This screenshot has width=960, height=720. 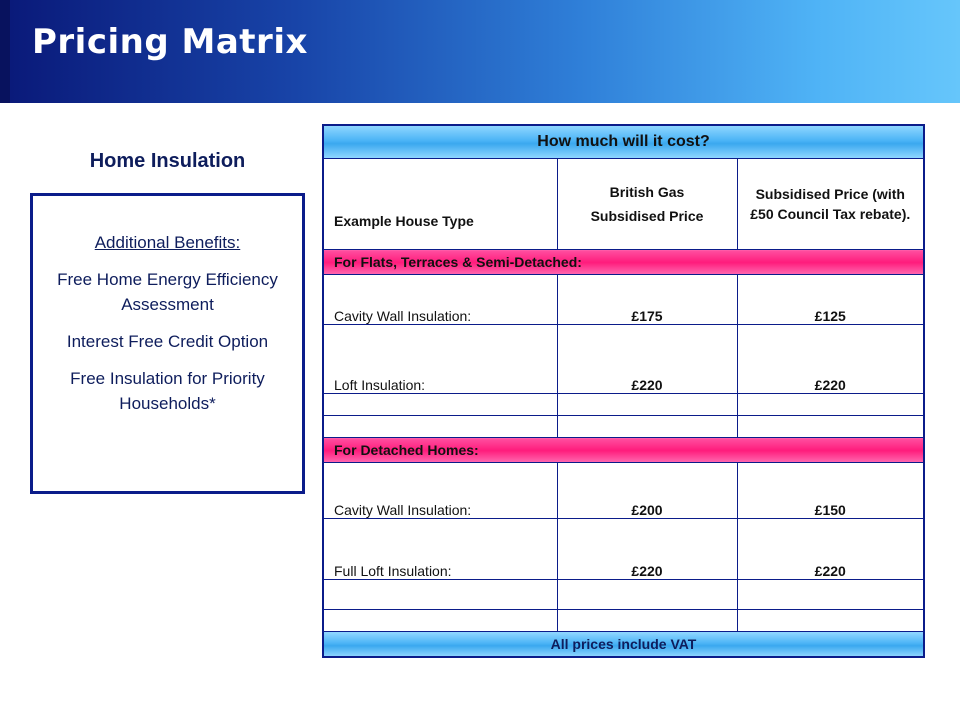 I want to click on benefits-title: Additional Benefits:, so click(x=167, y=242).